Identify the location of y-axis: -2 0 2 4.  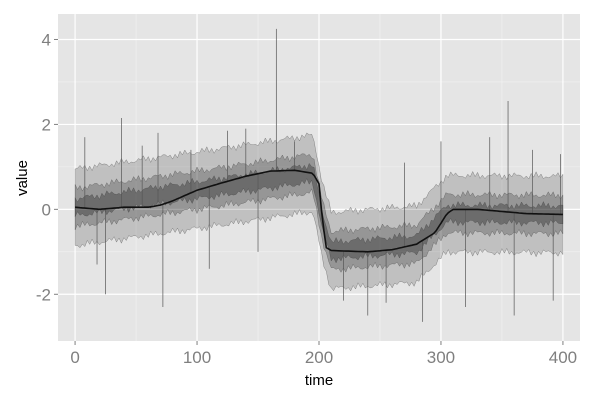
(47, 167).